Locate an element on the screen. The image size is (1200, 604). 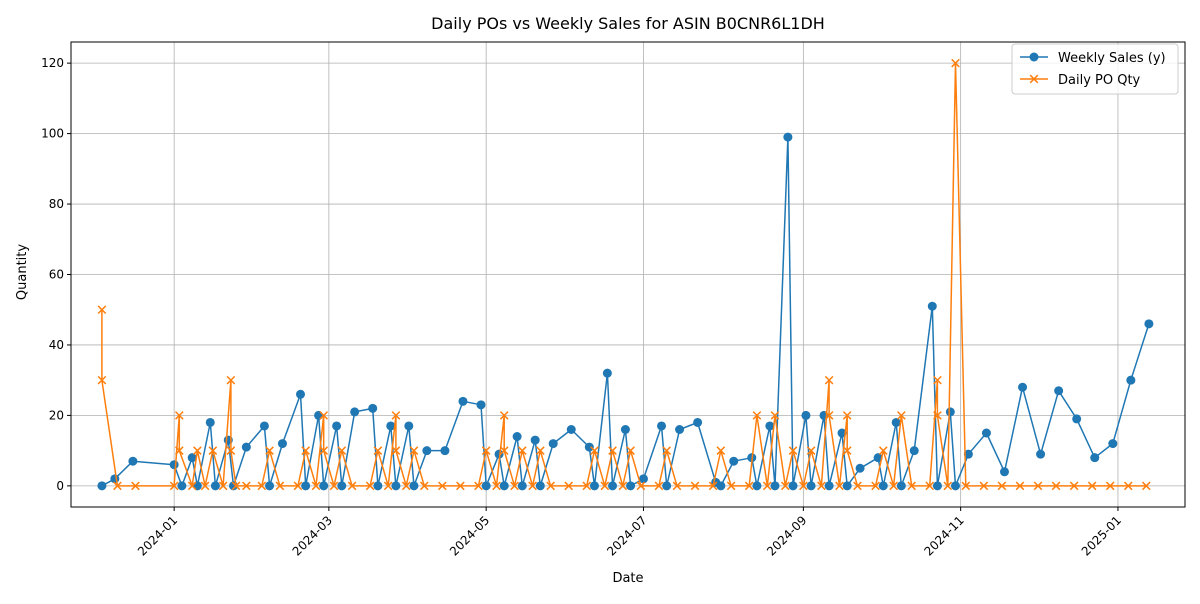
y-tick-label: 60 is located at coordinates (56, 275).